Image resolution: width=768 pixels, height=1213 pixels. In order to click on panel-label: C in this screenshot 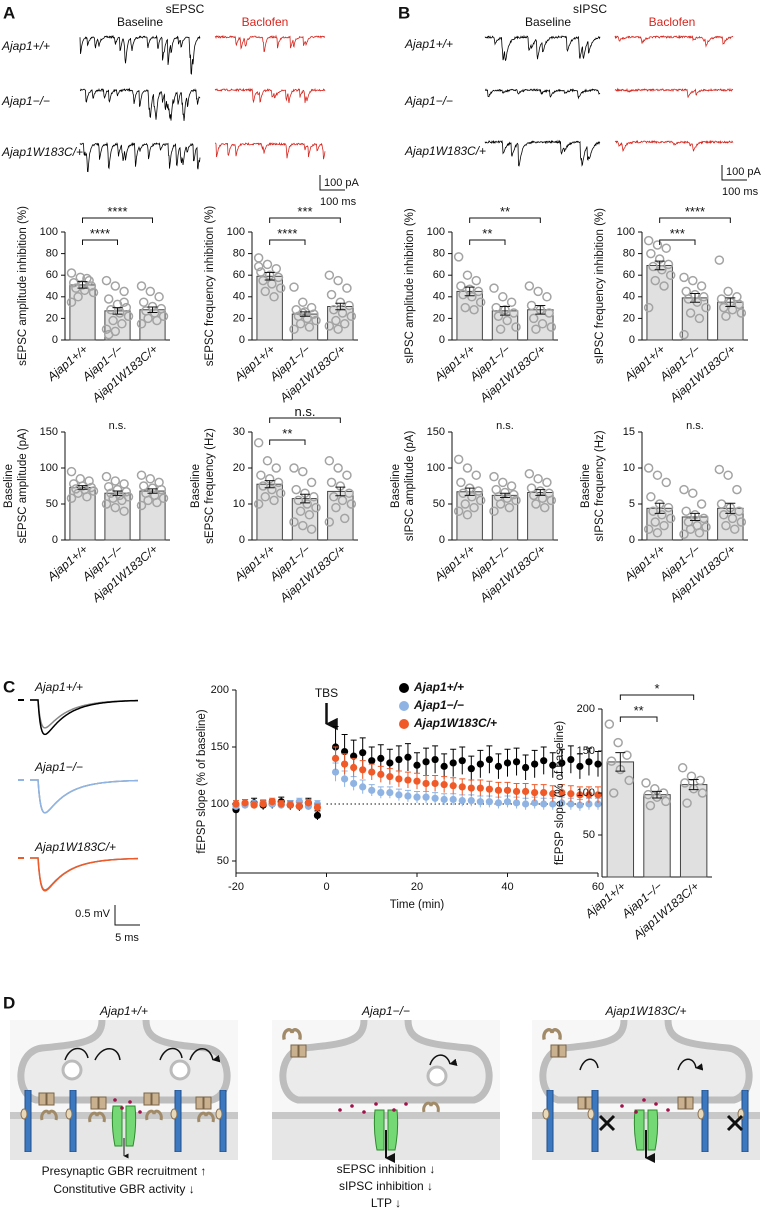, I will do `click(9, 686)`.